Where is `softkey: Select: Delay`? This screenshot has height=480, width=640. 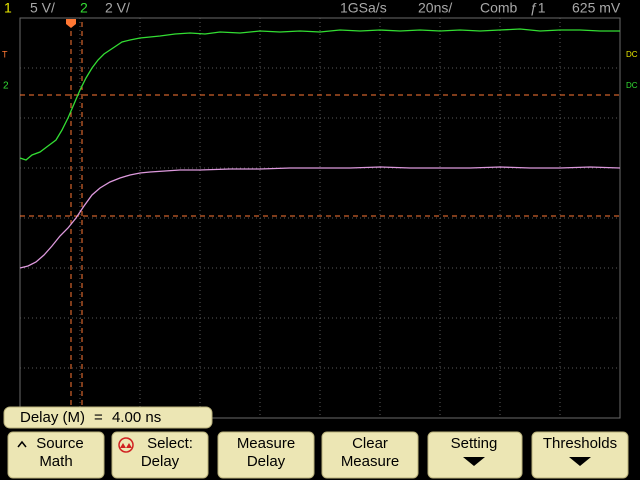 softkey: Select: Delay is located at coordinates (160, 455).